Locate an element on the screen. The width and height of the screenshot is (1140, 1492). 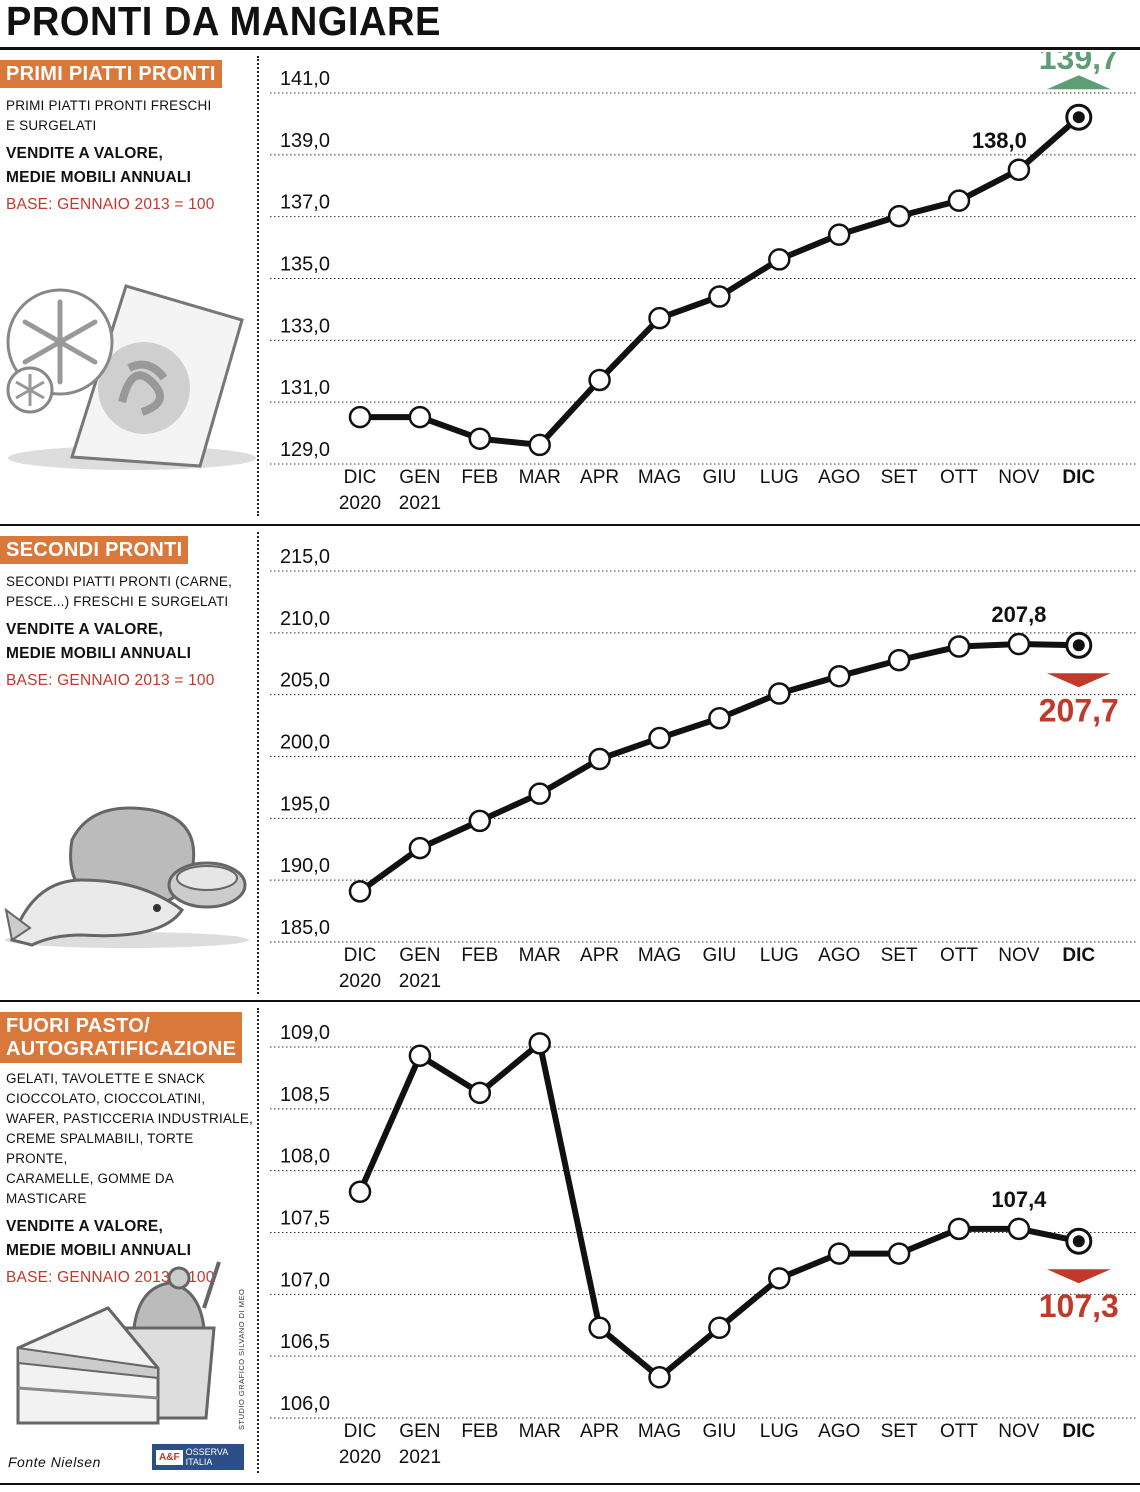
y-tick-label: 137,0 is located at coordinates (305, 203).